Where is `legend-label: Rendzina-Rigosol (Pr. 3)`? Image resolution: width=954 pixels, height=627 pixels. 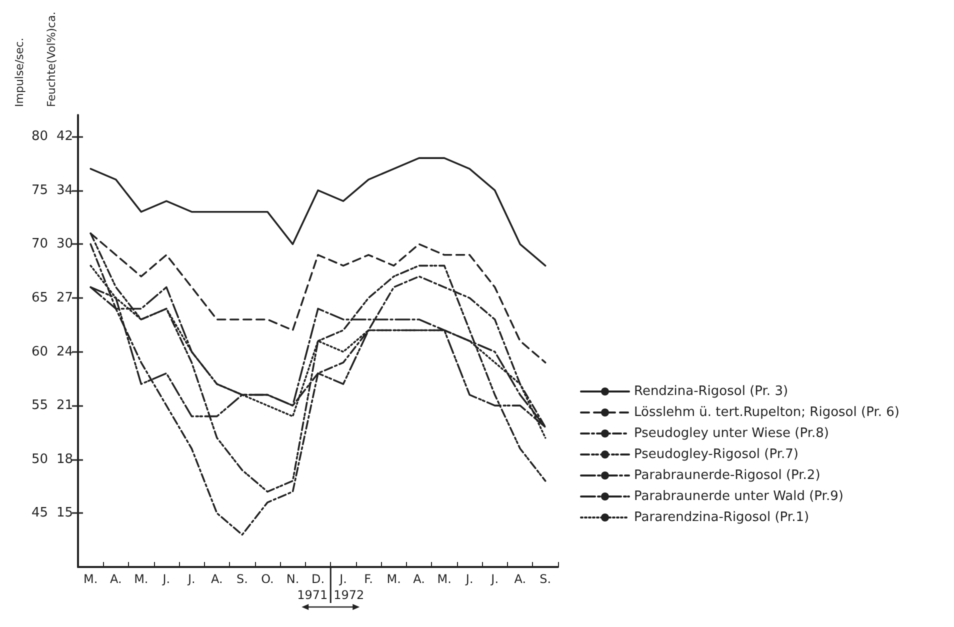 legend-label: Rendzina-Rigosol (Pr. 3) is located at coordinates (711, 391).